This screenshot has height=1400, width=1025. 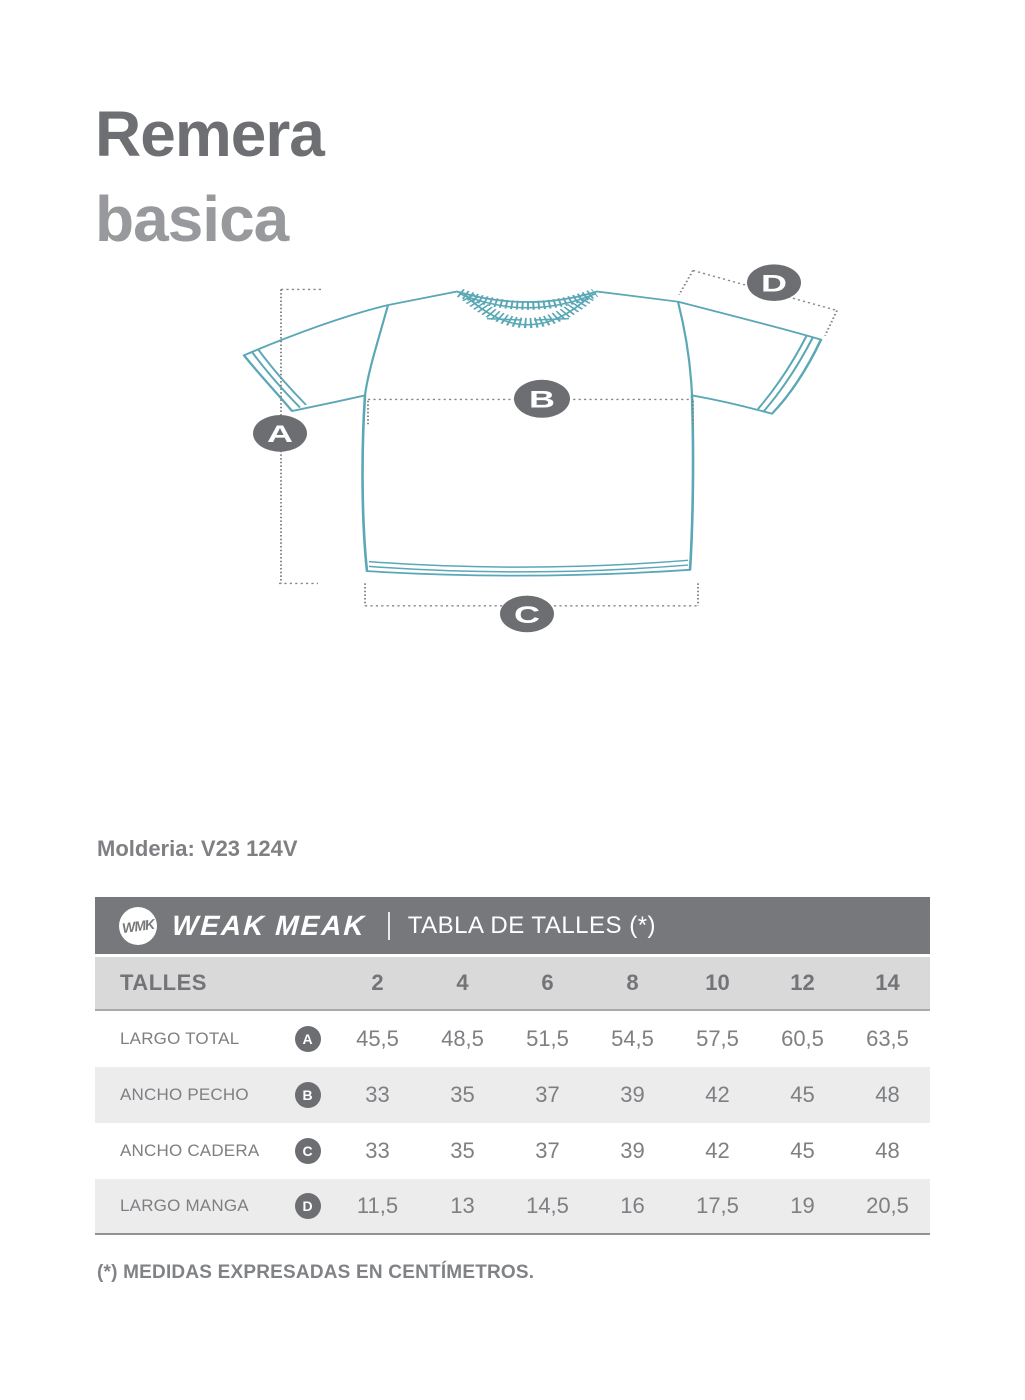 What do you see at coordinates (462, 1205) in the screenshot?
I see `cell-value: 13` at bounding box center [462, 1205].